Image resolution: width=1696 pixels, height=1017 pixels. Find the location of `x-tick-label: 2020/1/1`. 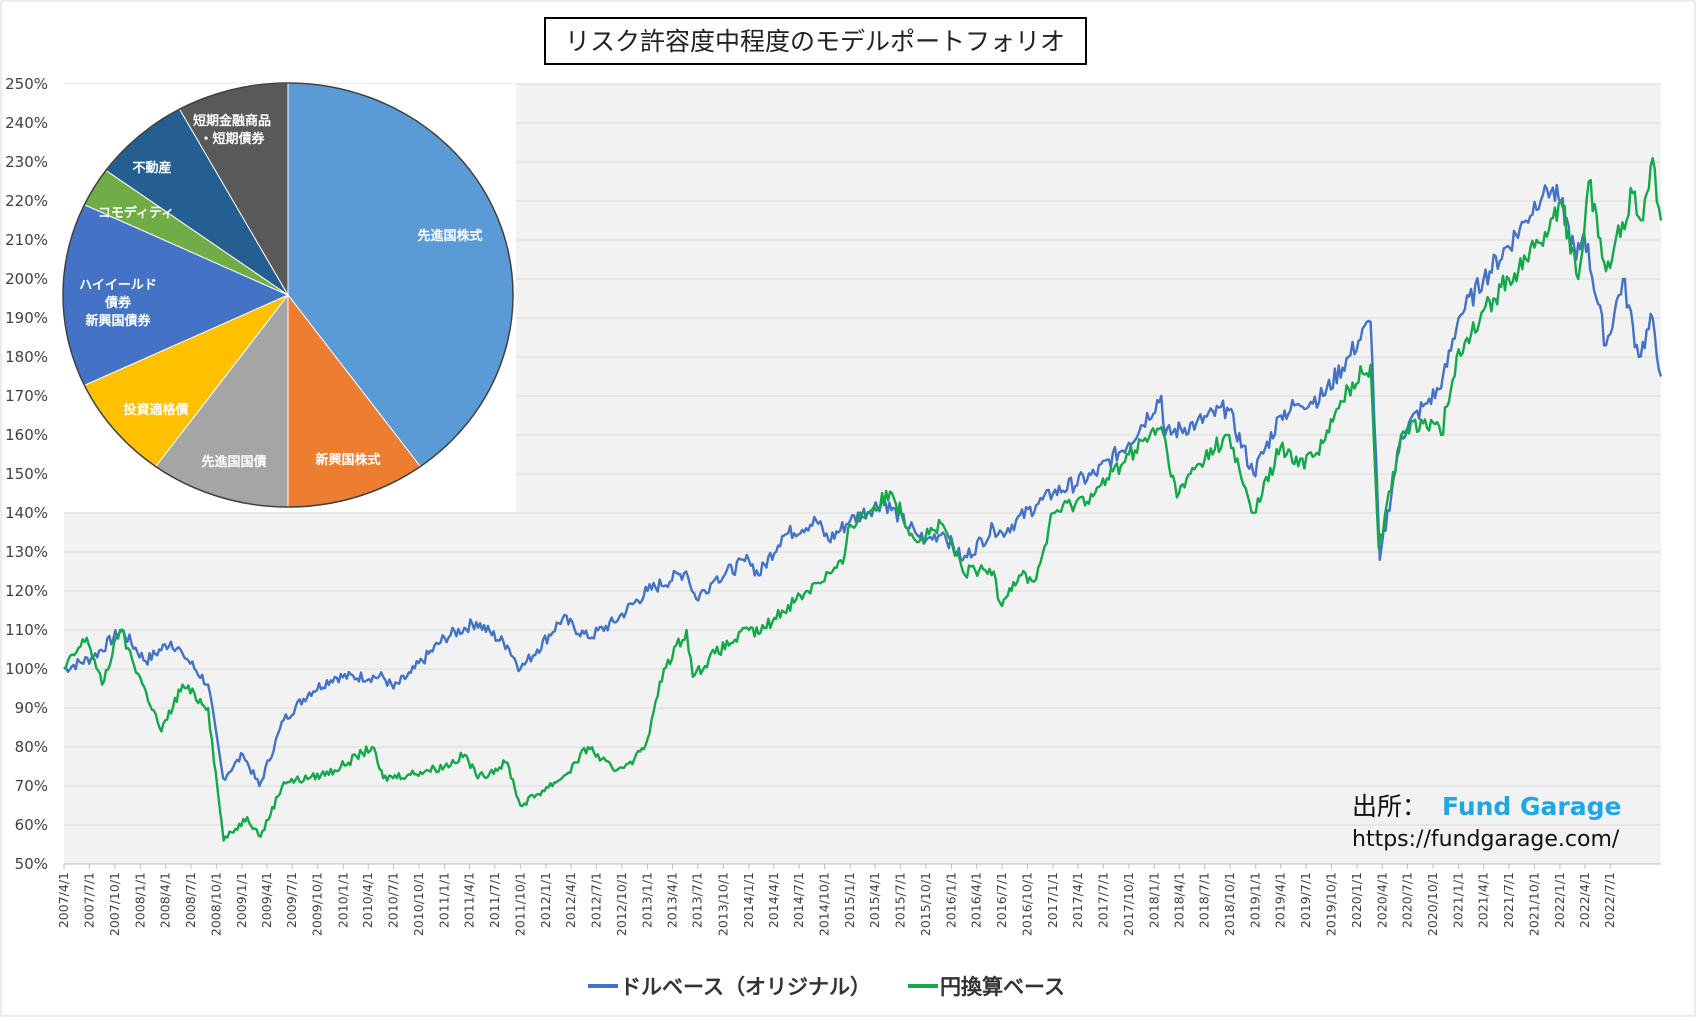

x-tick-label: 2020/1/1 is located at coordinates (1356, 900).